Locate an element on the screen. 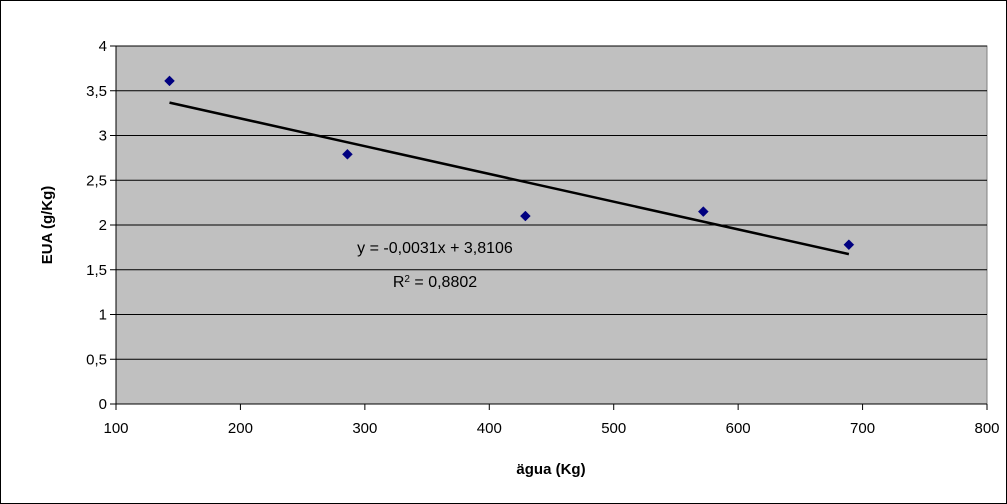 The height and width of the screenshot is (504, 1007). y-tick-label: 4 is located at coordinates (103, 46).